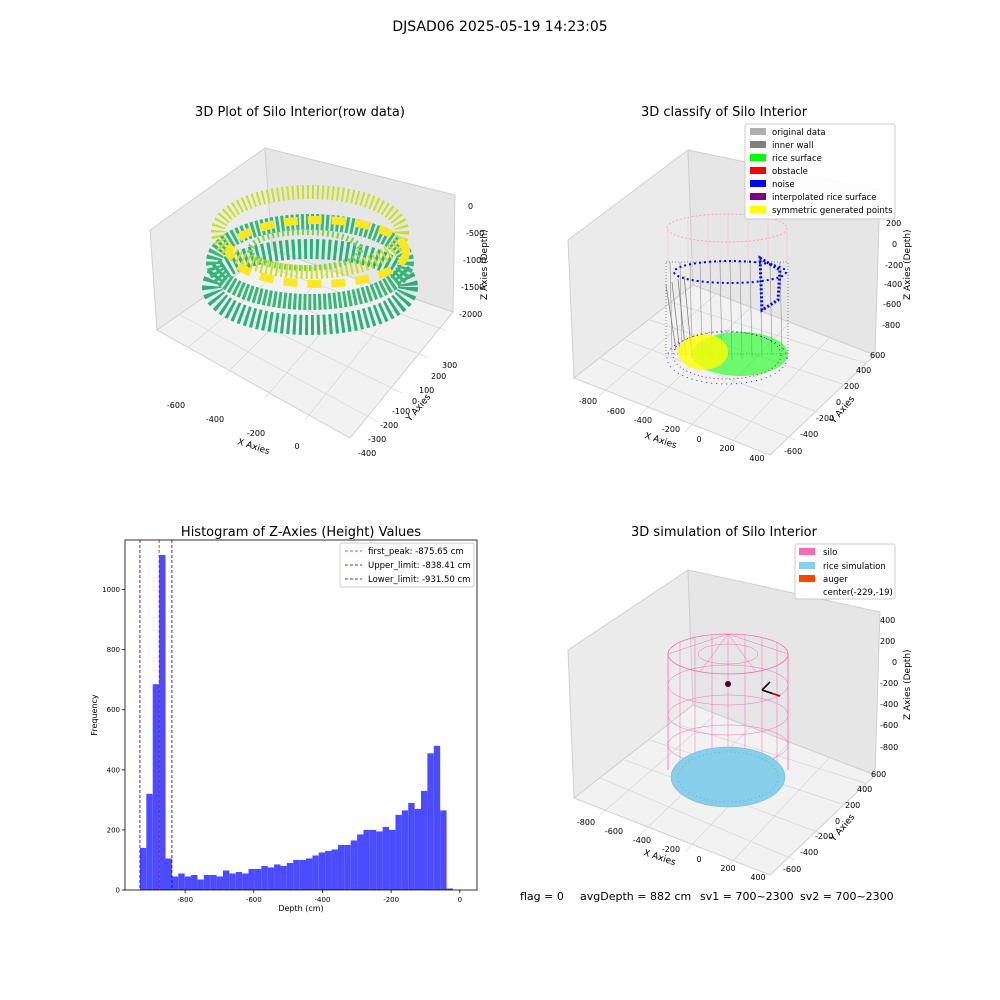 The height and width of the screenshot is (1000, 1000). Describe the element at coordinates (894, 265) in the screenshot. I see `panel2-ztick: -200` at that location.